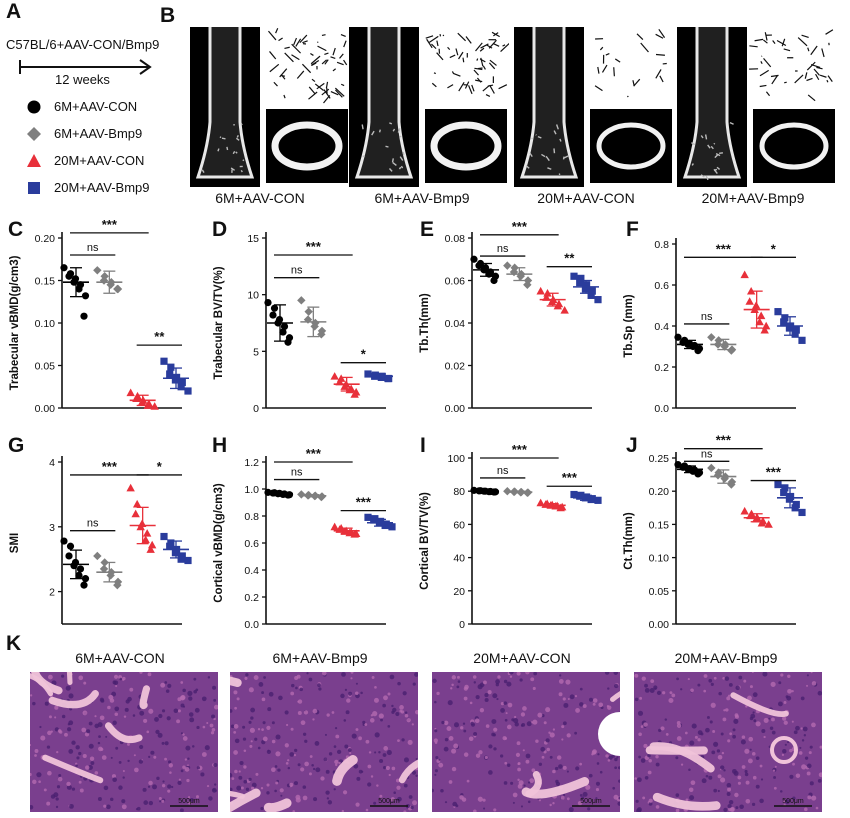 Image resolution: width=850 pixels, height=818 pixels. What do you see at coordinates (714, 316) in the screenshot?
I see `chart-f: F0.00.20.40.60.8Tb.Sp (mm) ns*** *` at bounding box center [714, 316].